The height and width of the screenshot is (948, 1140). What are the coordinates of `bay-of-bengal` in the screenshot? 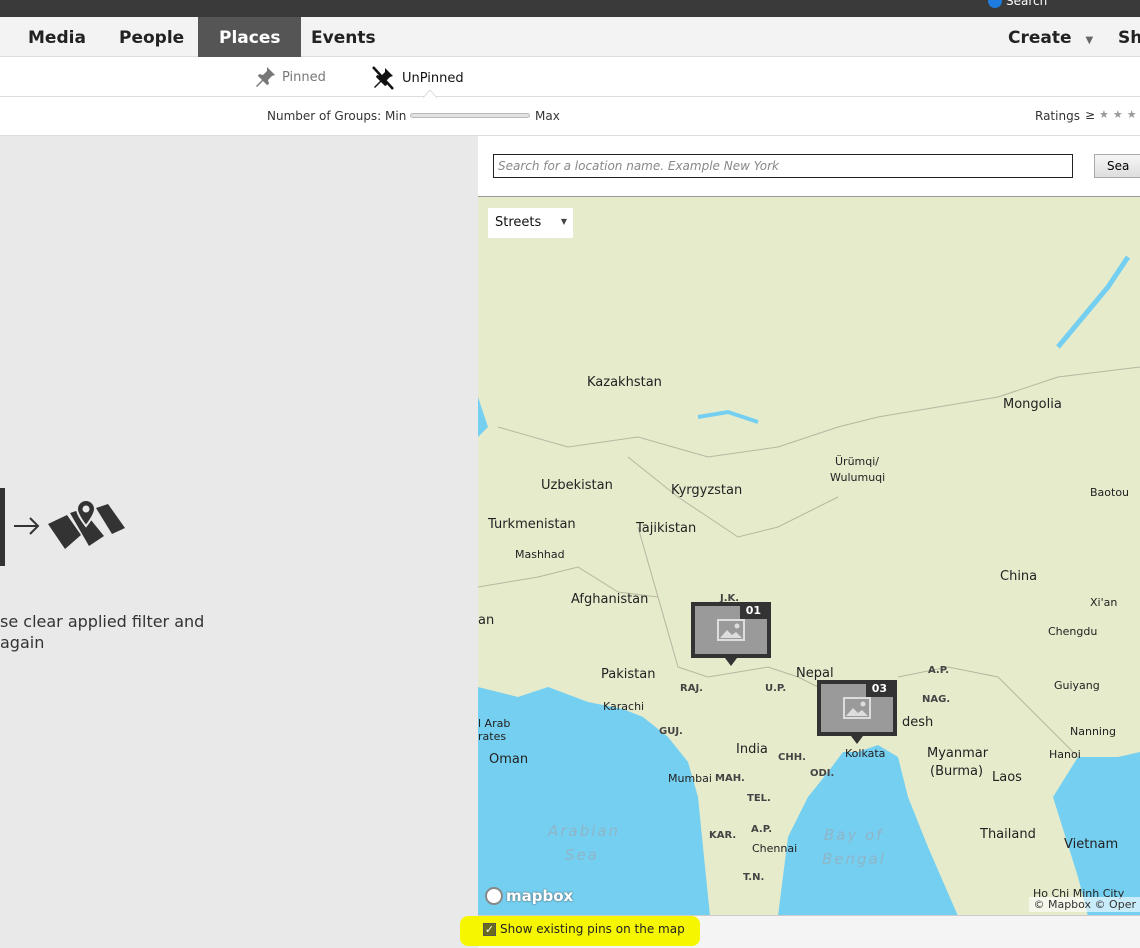 It's located at (868, 830).